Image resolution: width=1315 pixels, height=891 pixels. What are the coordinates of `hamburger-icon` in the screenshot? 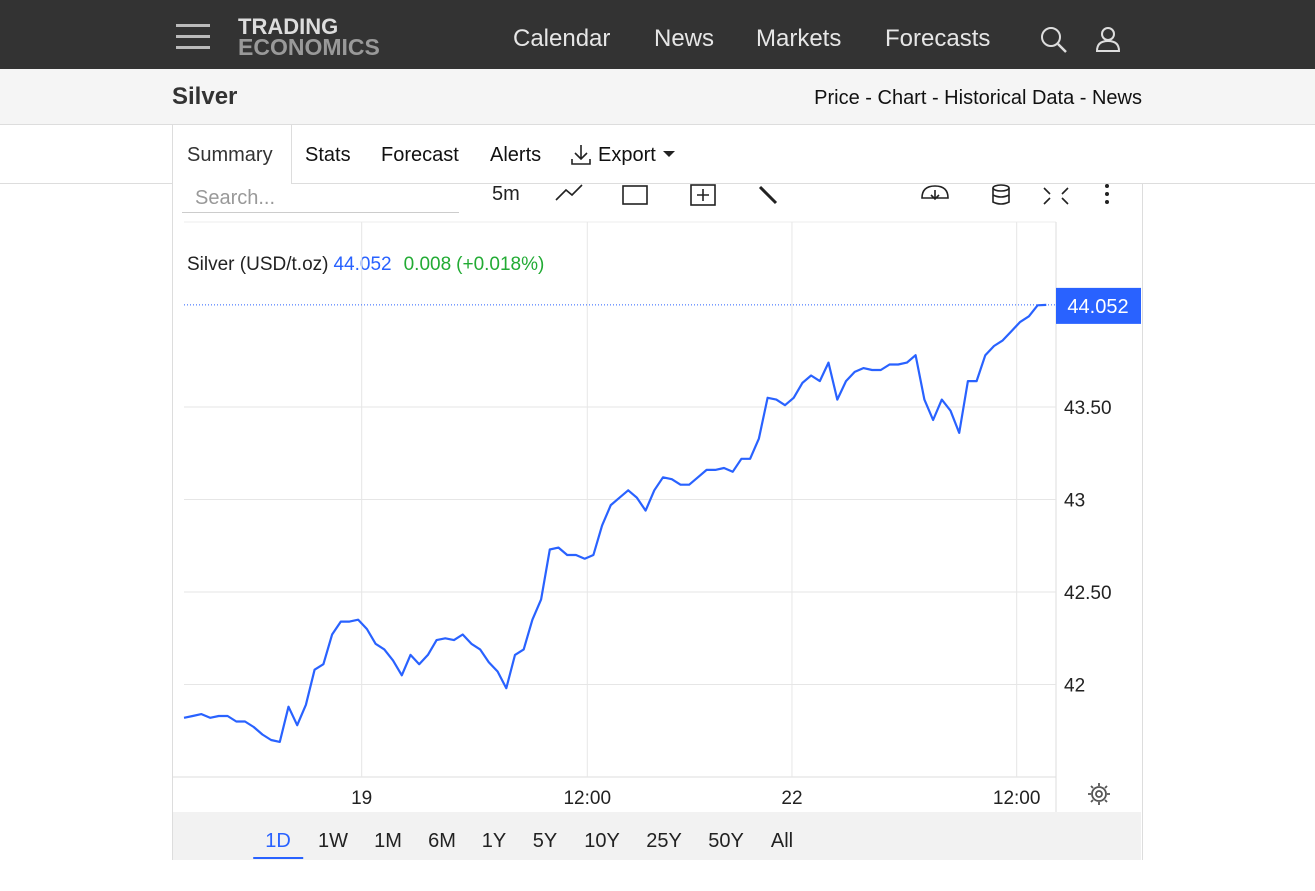 It's located at (194, 37).